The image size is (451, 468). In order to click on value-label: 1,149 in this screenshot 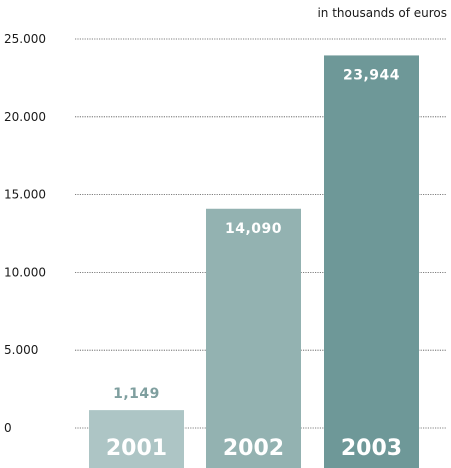, I will do `click(136, 394)`.